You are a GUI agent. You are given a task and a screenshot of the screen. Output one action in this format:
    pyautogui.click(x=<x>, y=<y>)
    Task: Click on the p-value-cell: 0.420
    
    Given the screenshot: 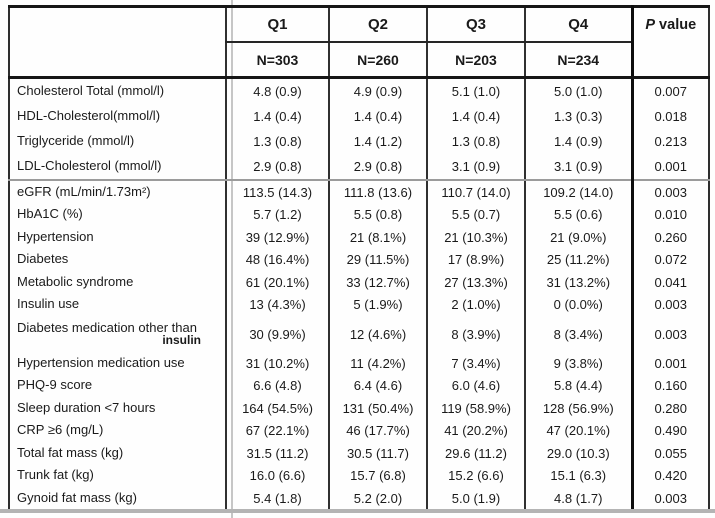 What is the action you would take?
    pyautogui.click(x=669, y=475)
    